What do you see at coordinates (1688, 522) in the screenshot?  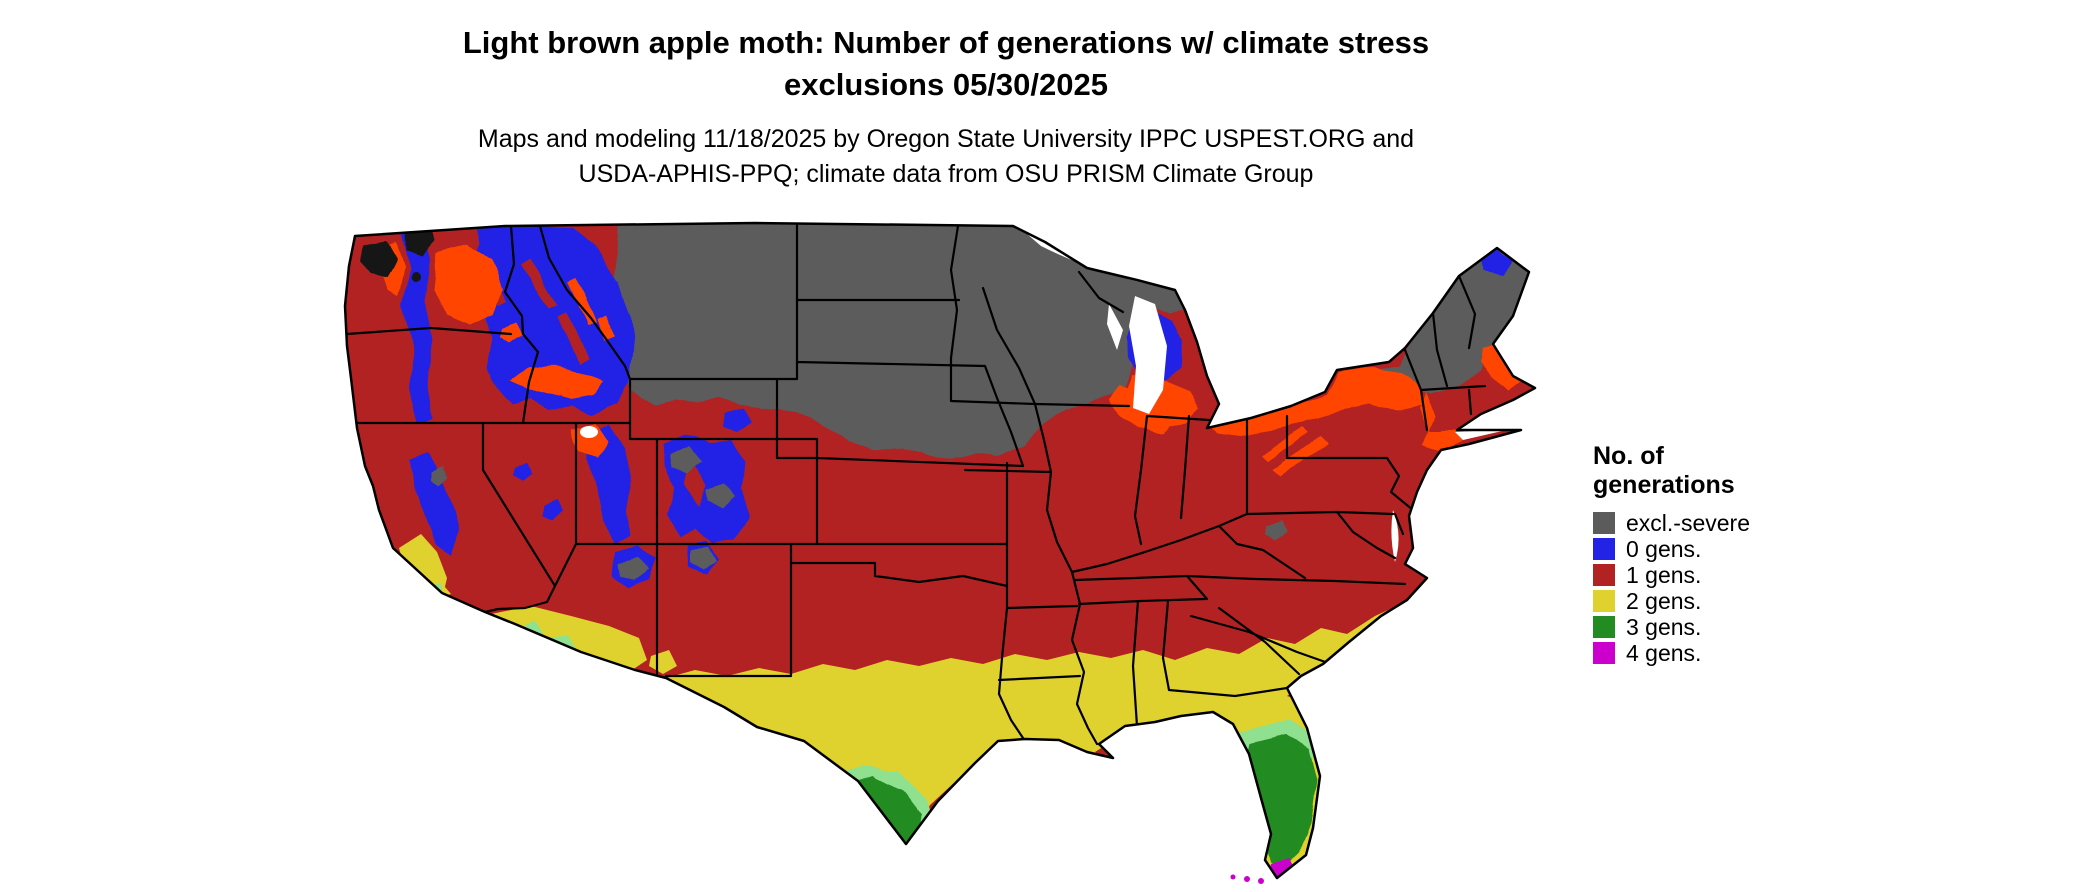 I see `legend-label-excl: excl.-severe` at bounding box center [1688, 522].